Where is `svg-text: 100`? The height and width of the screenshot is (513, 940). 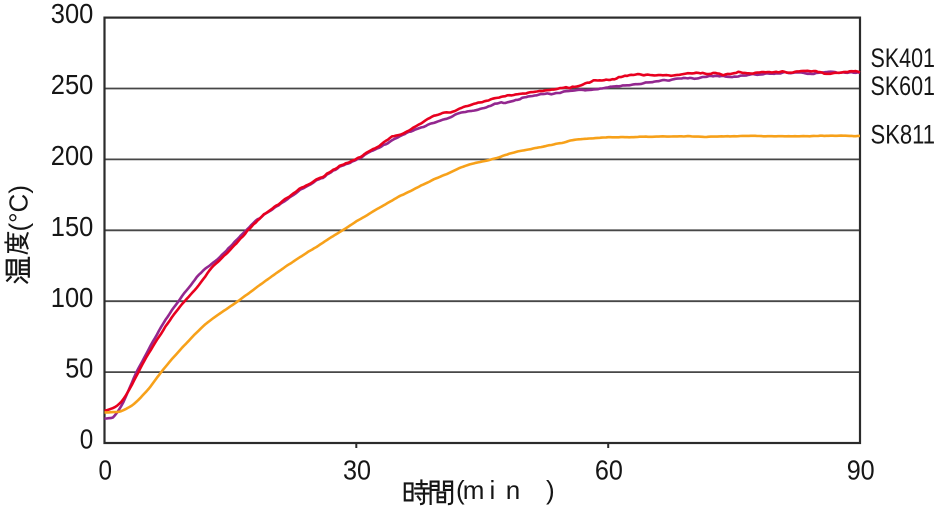 svg-text: 100 is located at coordinates (72, 297).